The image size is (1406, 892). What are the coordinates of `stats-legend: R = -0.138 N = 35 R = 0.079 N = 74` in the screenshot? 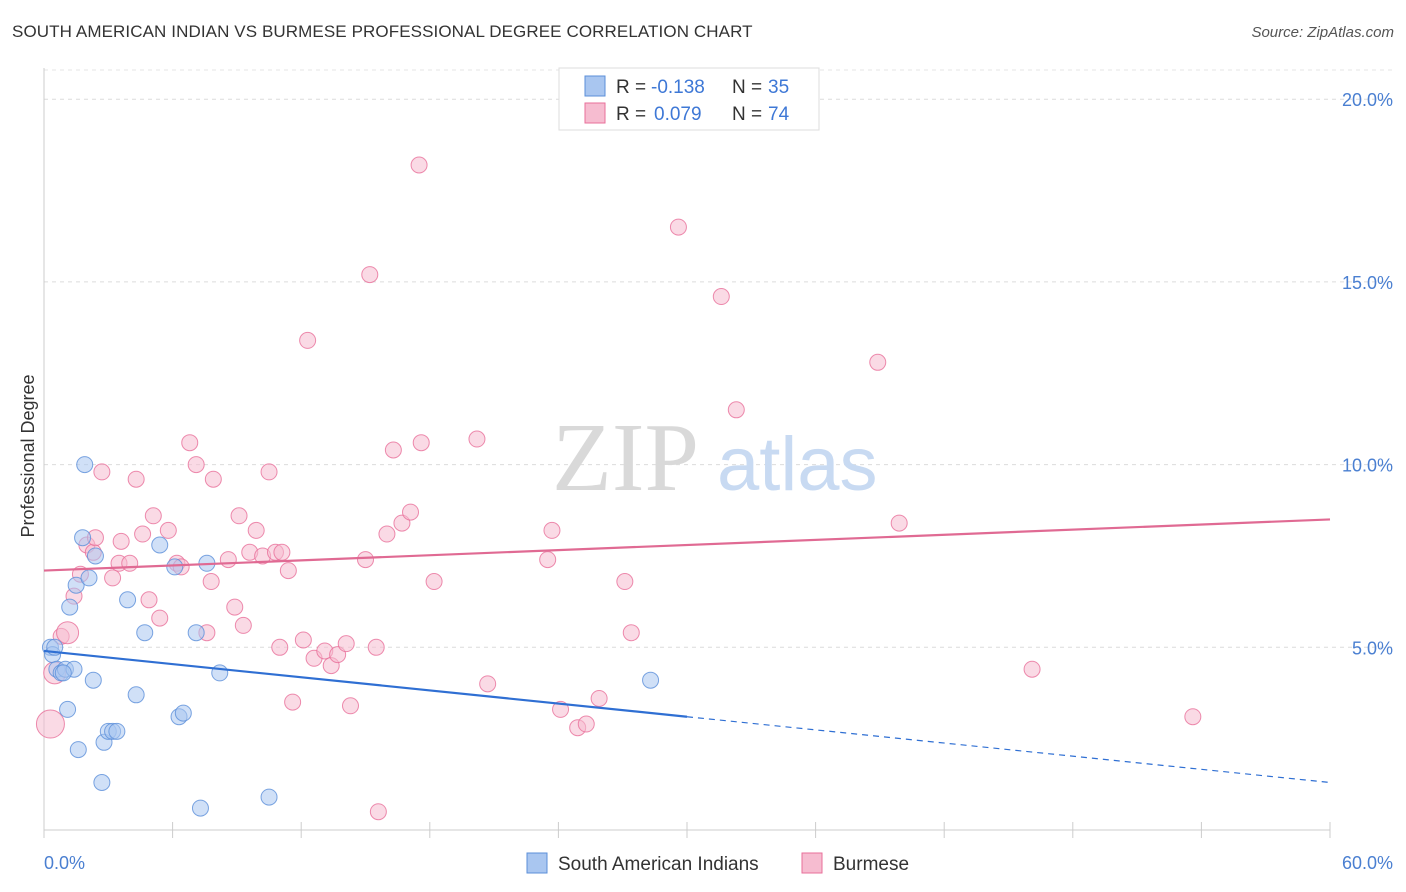 It's located at (689, 99).